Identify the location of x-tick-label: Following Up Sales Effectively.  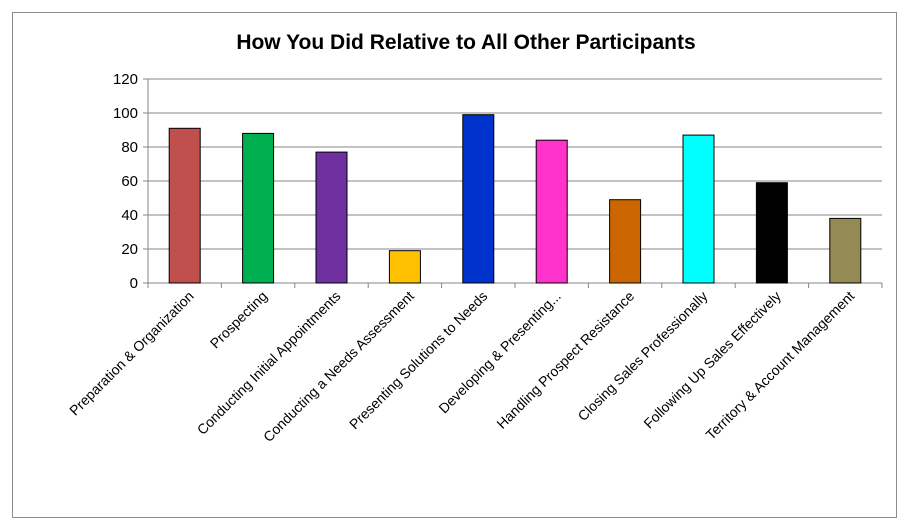
(712, 360).